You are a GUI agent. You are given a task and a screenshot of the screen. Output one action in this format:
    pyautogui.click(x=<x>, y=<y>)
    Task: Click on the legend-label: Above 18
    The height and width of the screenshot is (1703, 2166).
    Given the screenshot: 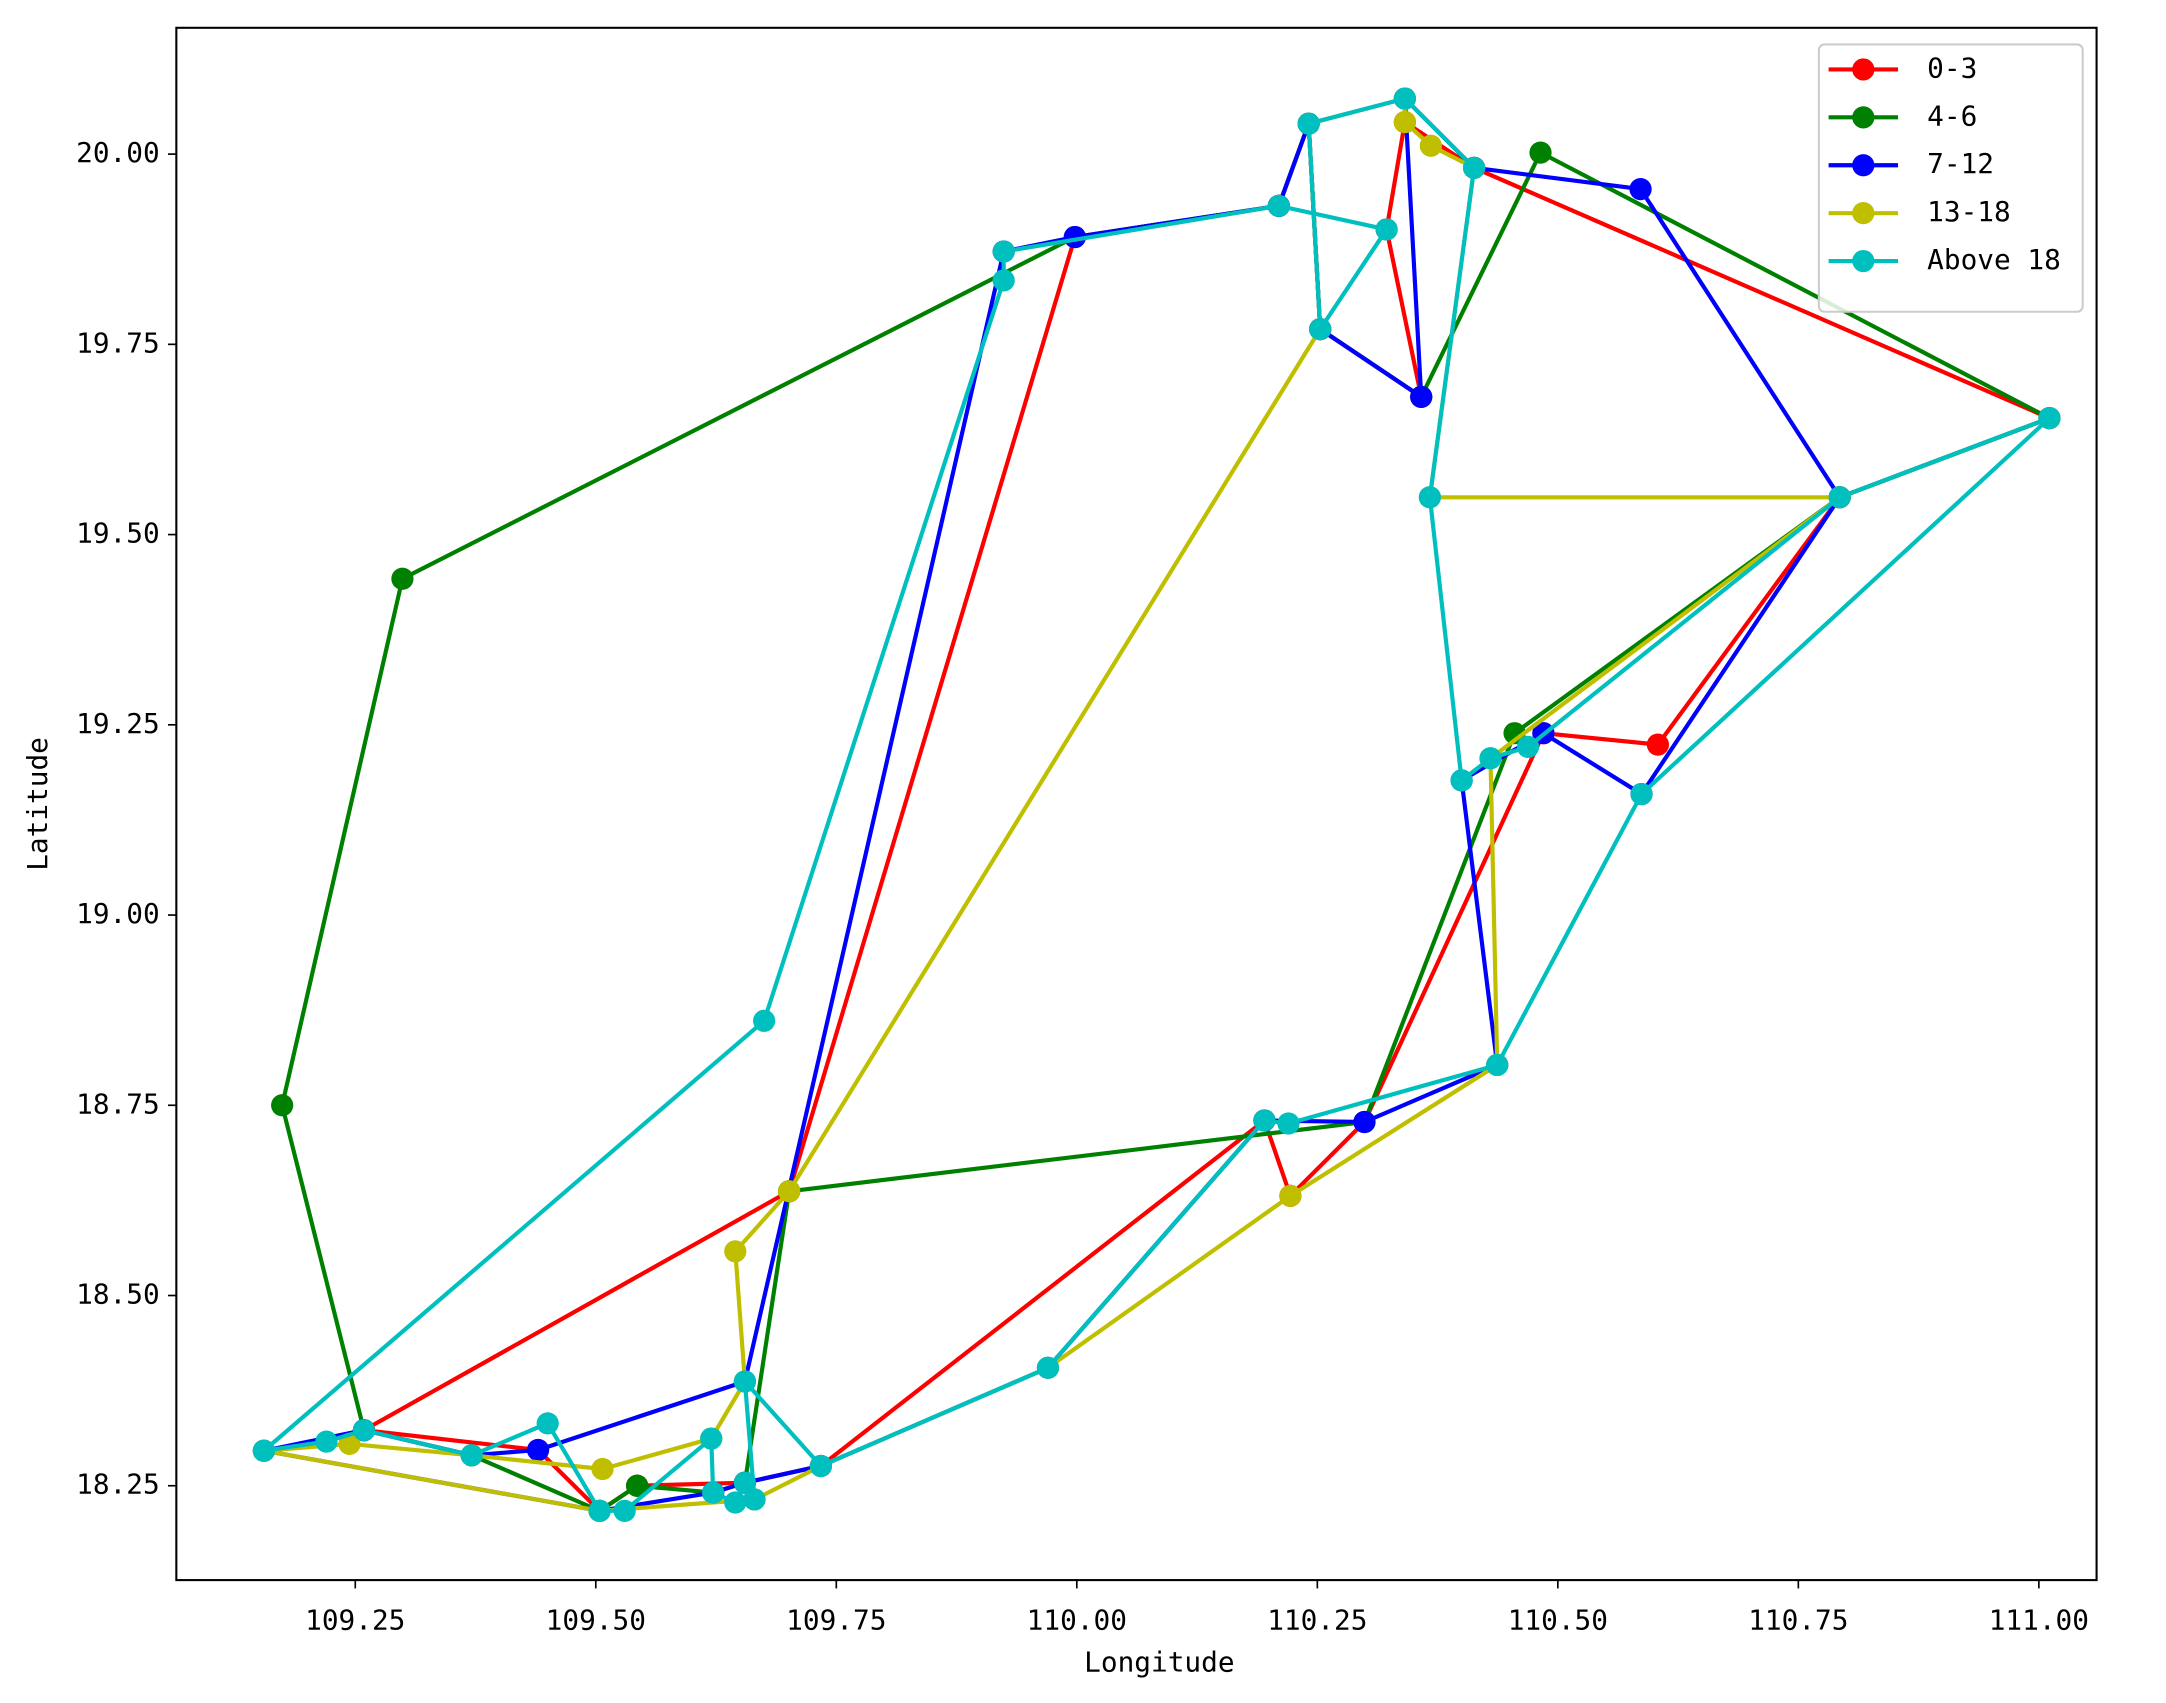 What is the action you would take?
    pyautogui.click(x=1994, y=259)
    